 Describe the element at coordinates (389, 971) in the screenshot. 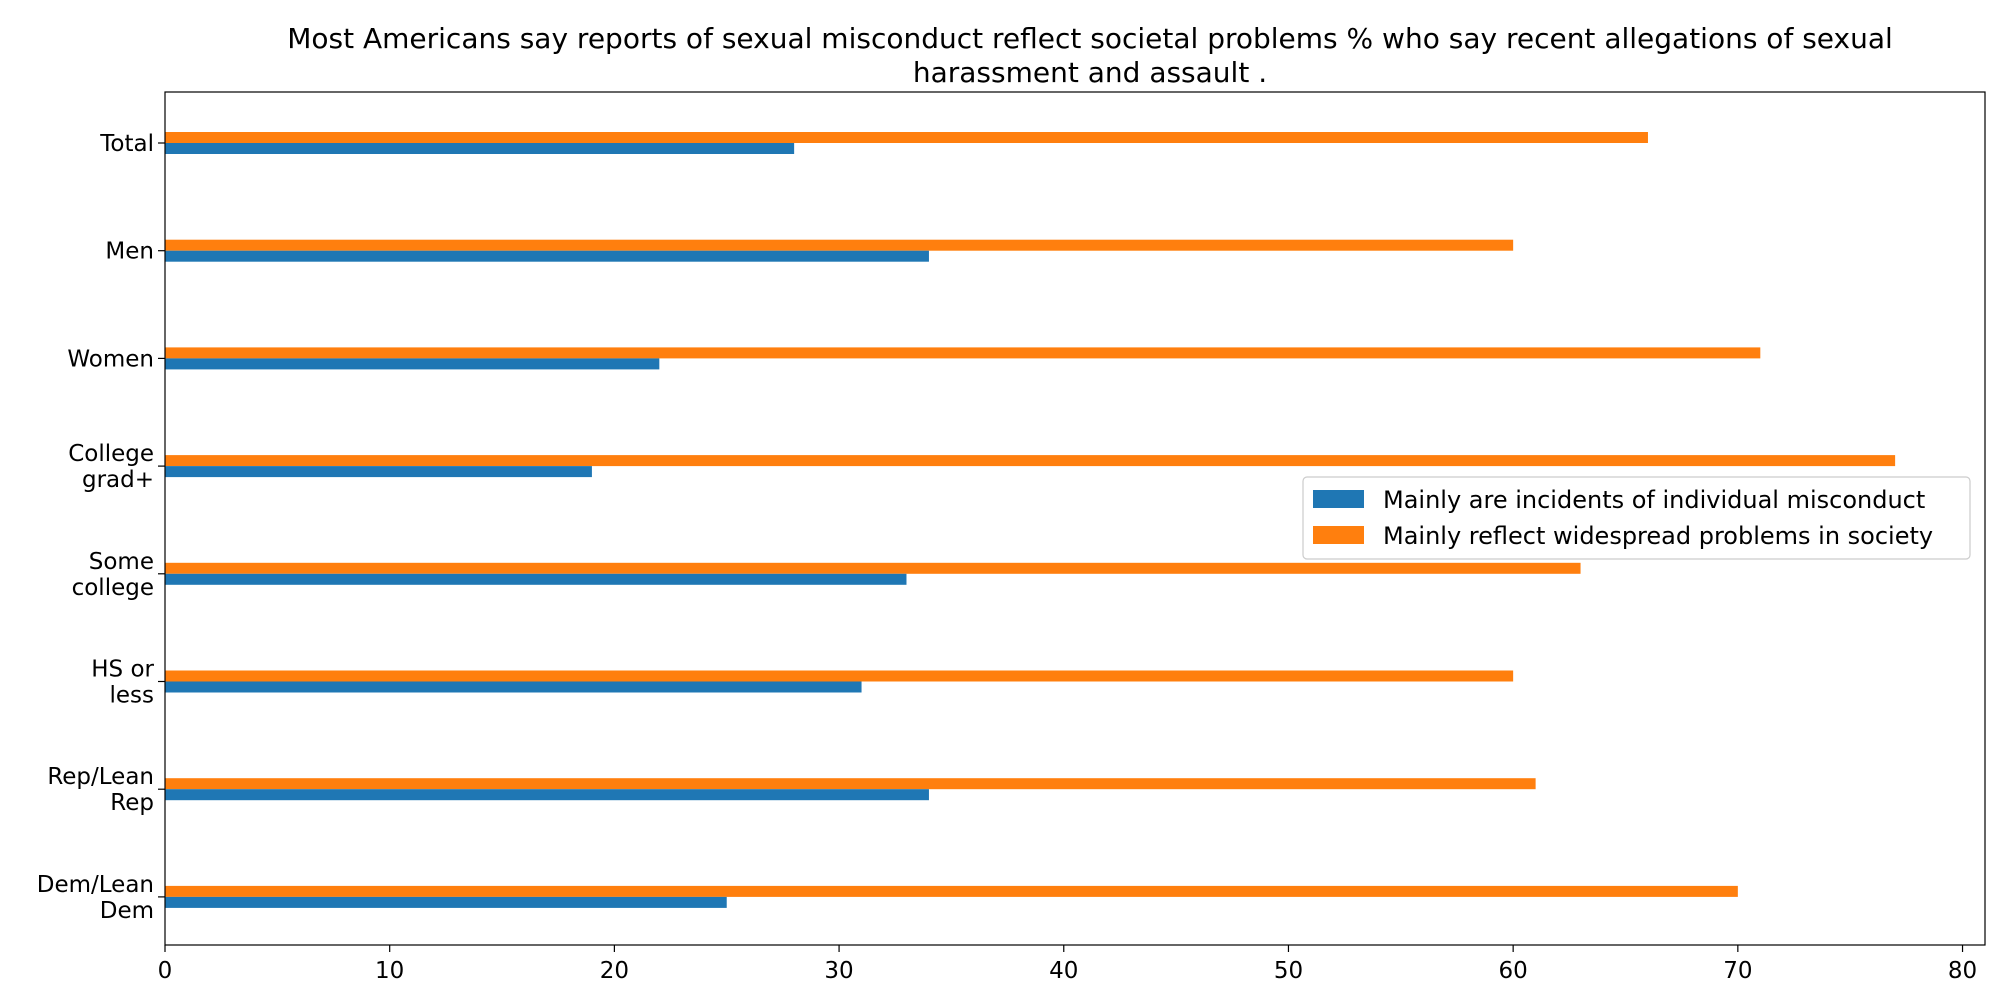

I see `x-tick-label-1: 10` at that location.